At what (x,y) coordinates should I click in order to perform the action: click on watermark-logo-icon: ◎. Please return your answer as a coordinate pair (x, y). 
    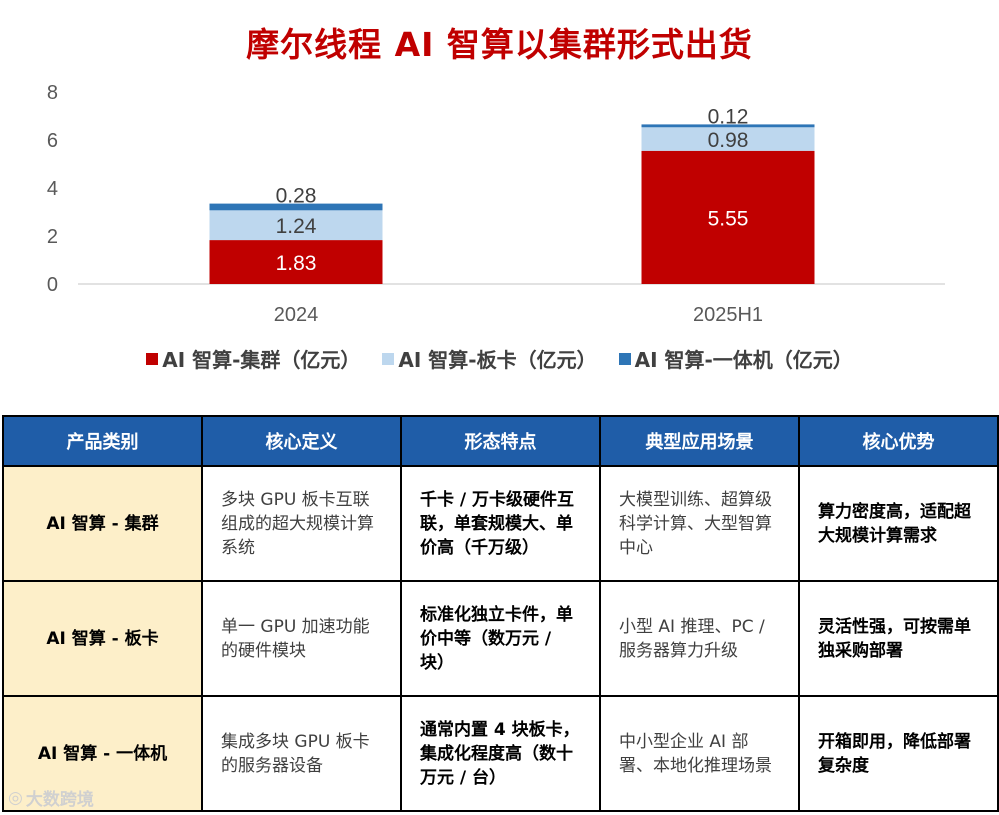
    Looking at the image, I should click on (15, 797).